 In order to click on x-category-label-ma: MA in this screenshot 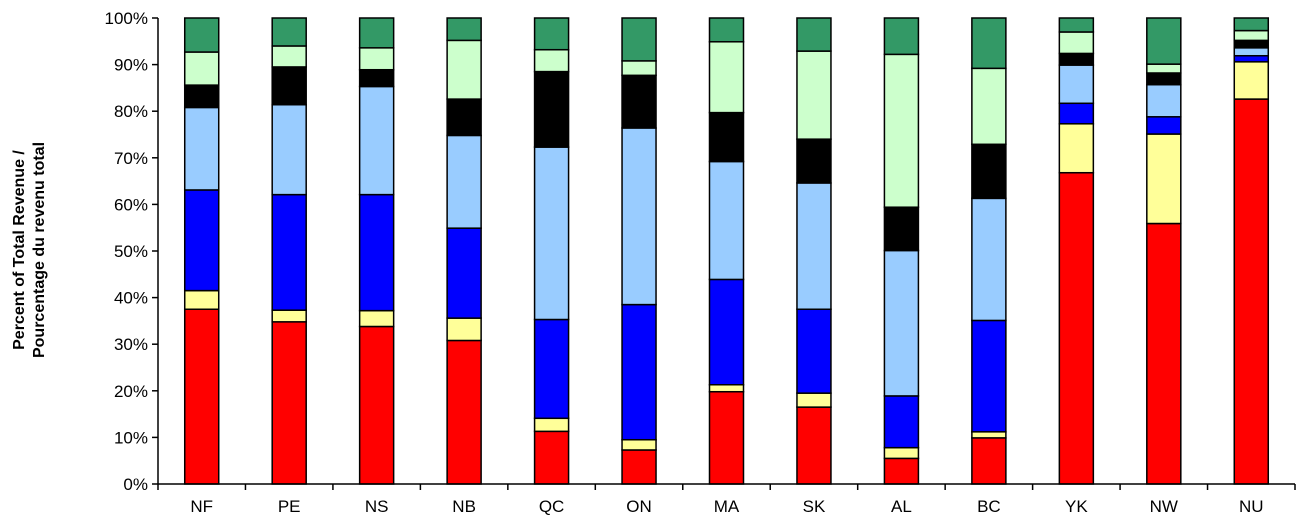, I will do `click(727, 506)`.